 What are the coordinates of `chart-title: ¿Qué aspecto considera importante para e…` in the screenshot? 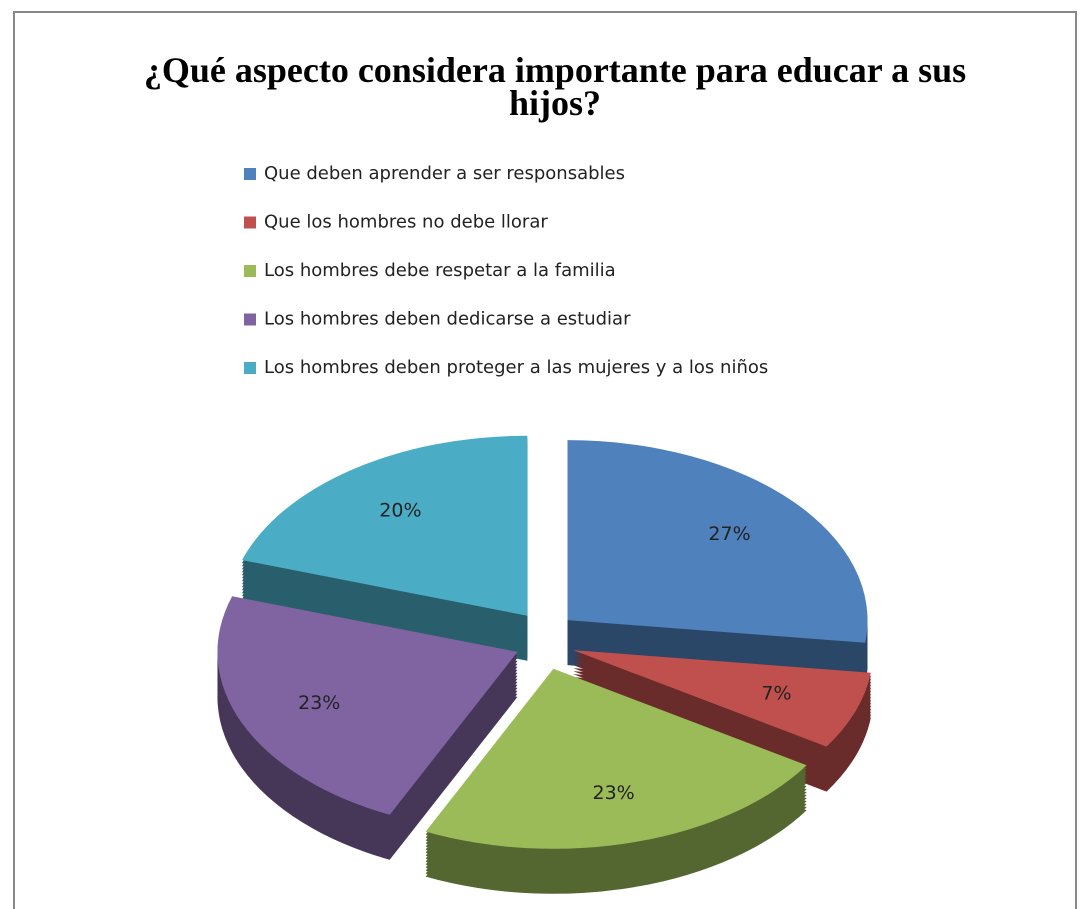 It's located at (555, 86).